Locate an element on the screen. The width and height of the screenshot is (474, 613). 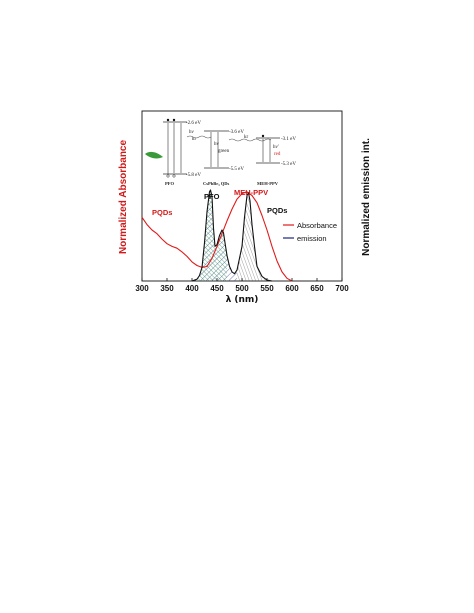
meh-emission-area is located at coordinates (254, 236).